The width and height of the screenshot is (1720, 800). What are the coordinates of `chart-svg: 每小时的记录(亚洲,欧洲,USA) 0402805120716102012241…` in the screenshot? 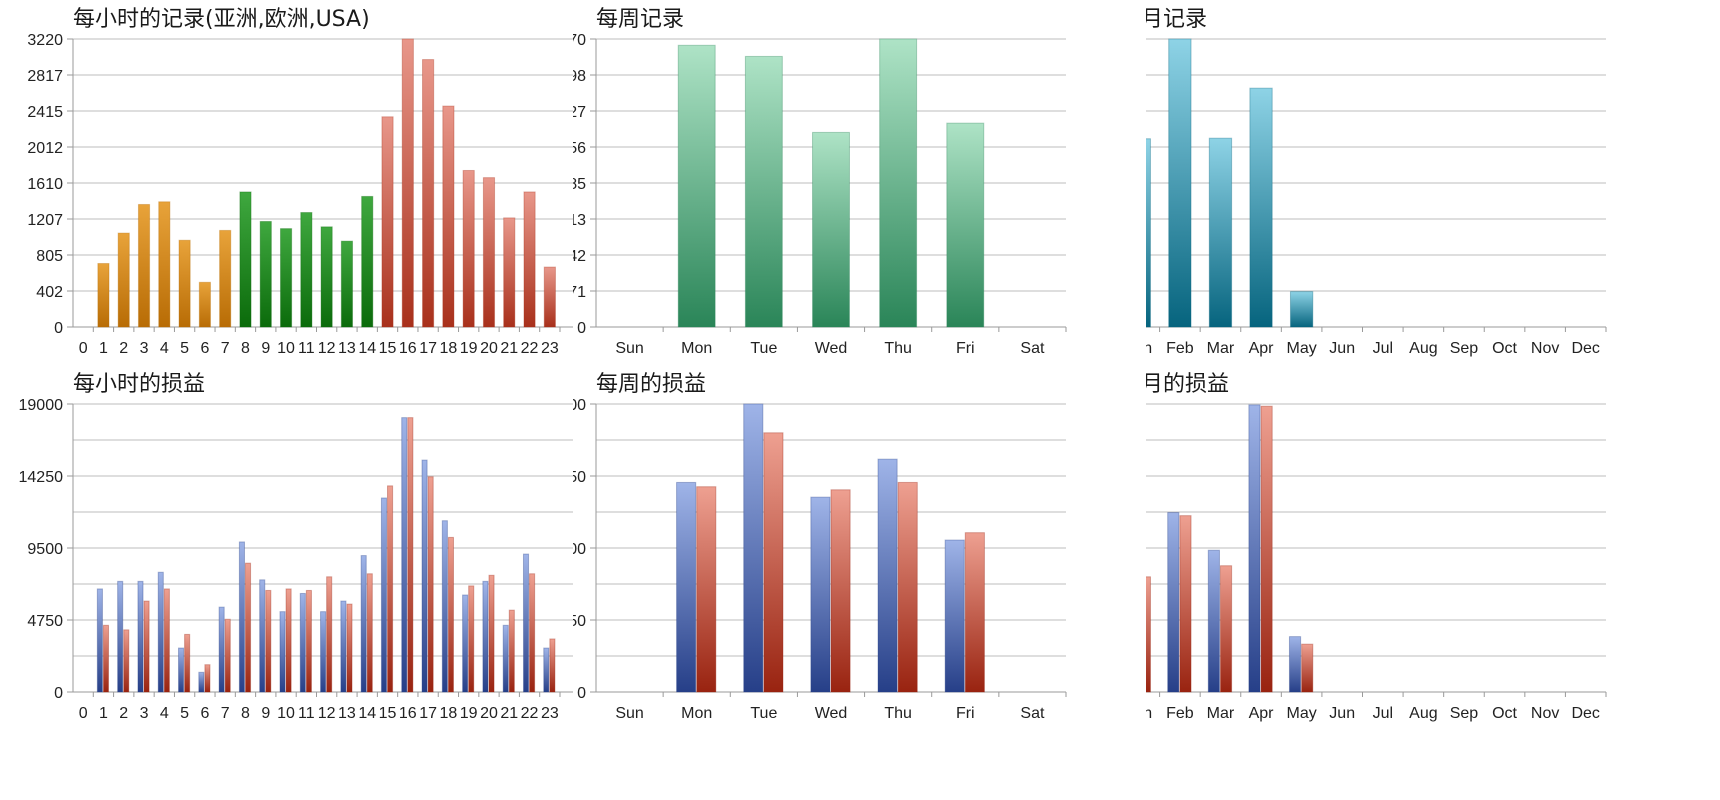 It's located at (300, 182).